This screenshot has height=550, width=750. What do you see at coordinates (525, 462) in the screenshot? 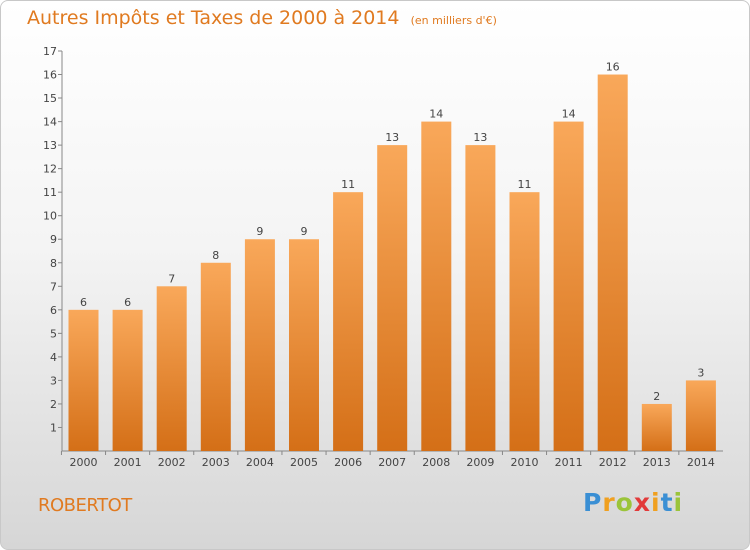
I see `x-tick-label: 2010` at bounding box center [525, 462].